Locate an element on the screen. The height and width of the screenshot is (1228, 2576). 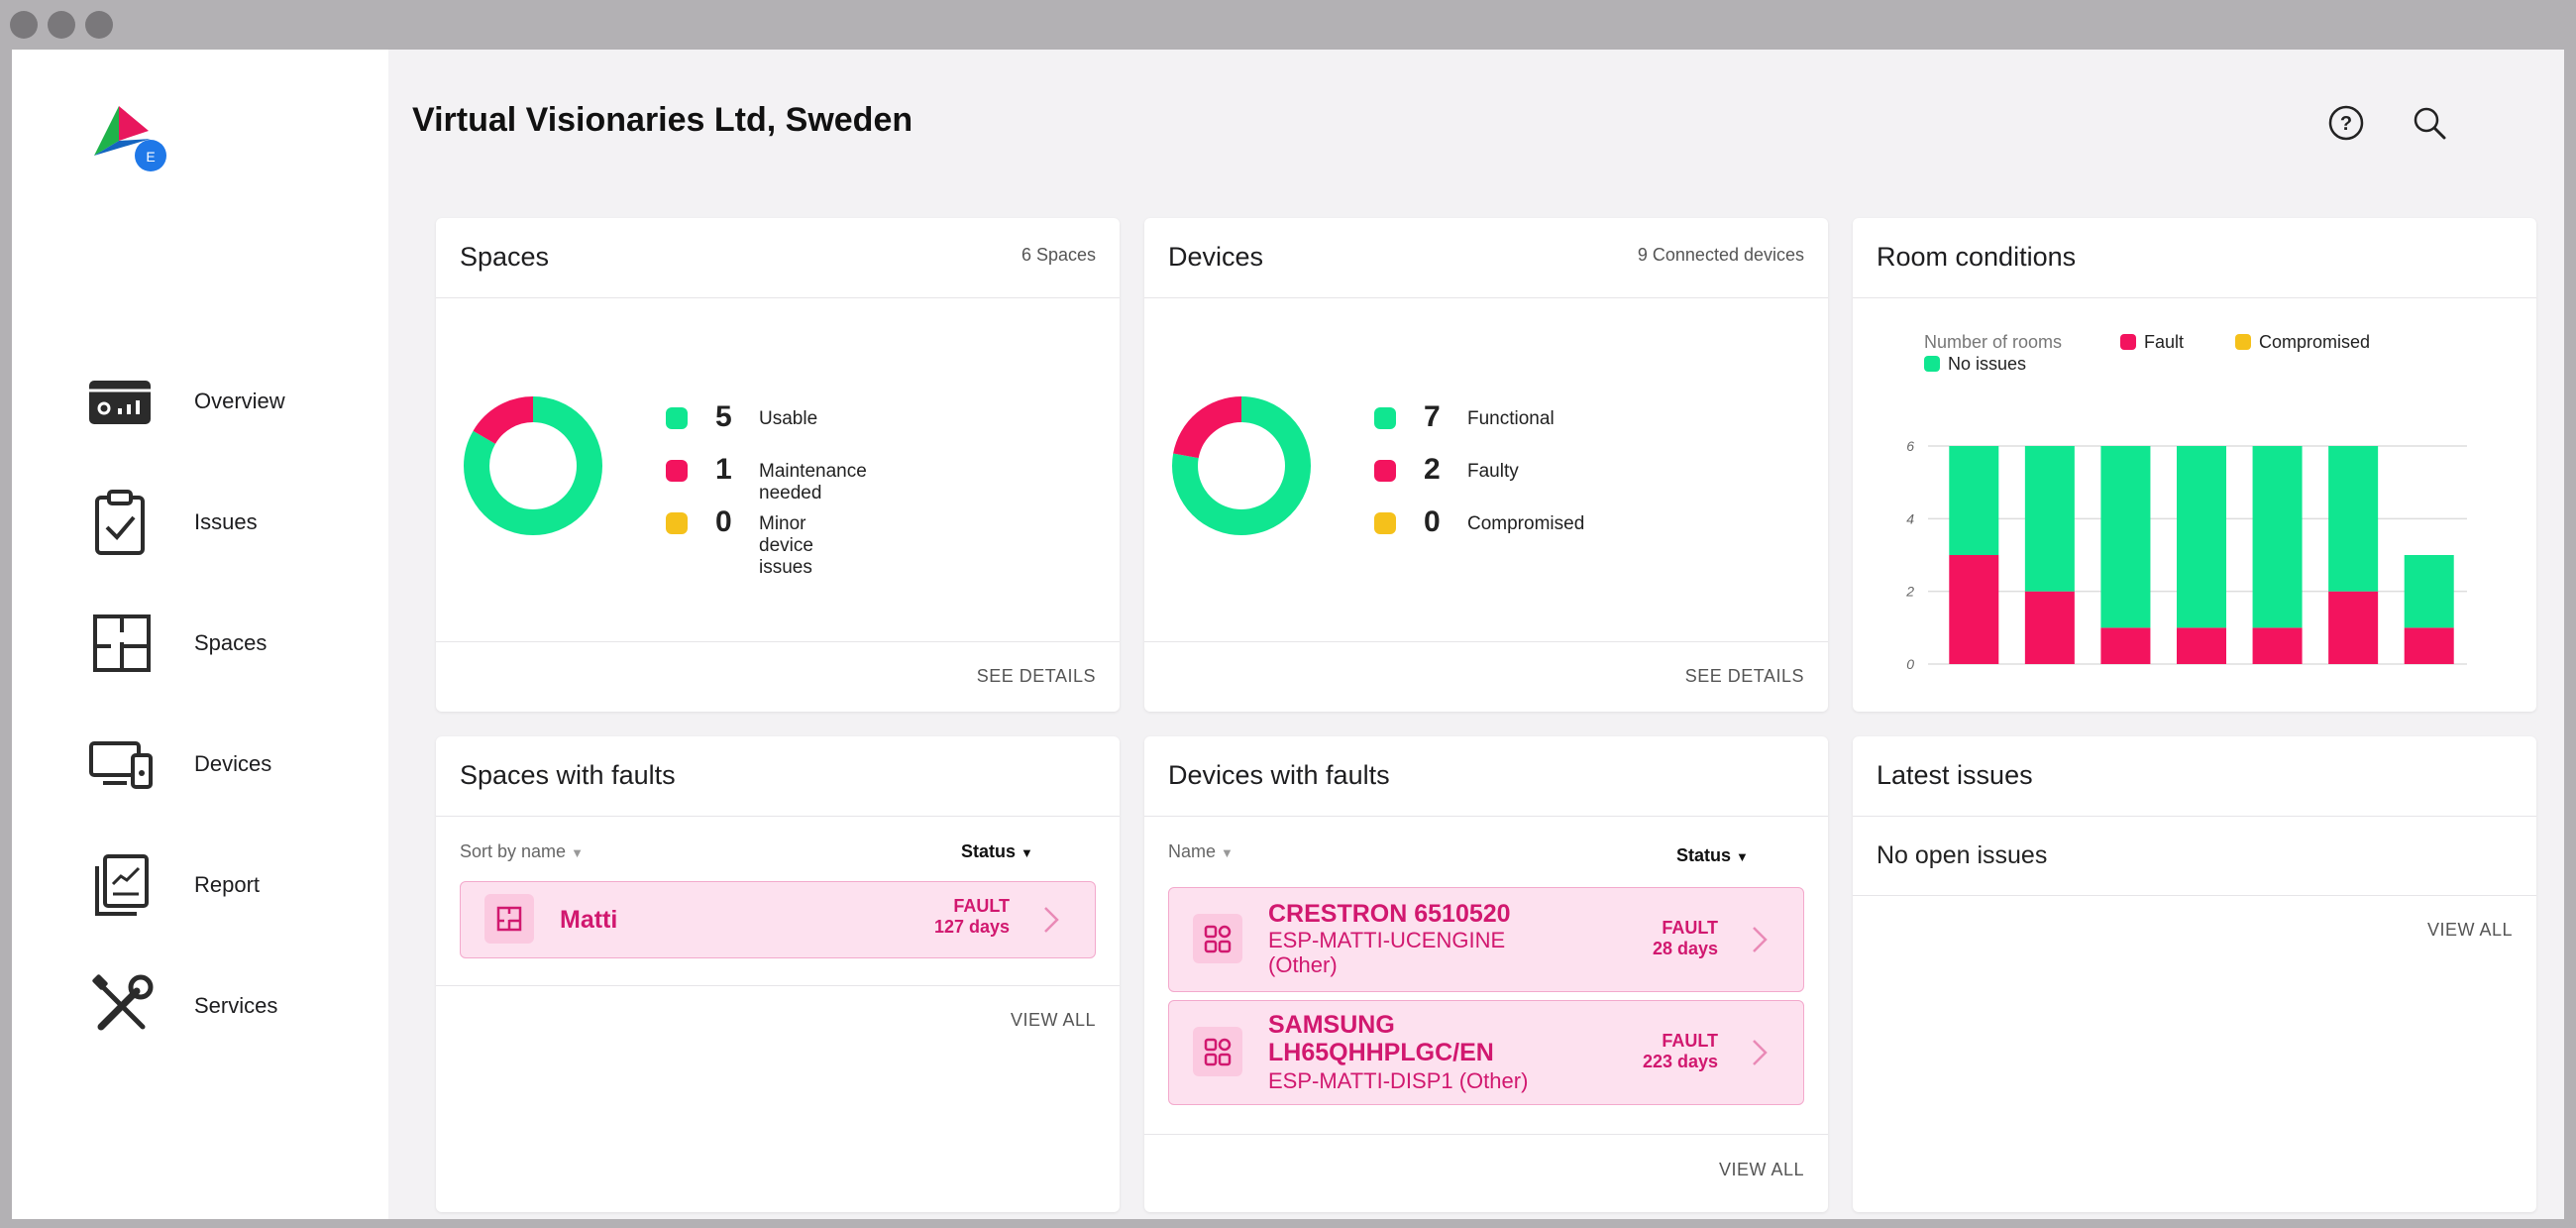
x-tick-label: 01.09 is located at coordinates (2050, 673).